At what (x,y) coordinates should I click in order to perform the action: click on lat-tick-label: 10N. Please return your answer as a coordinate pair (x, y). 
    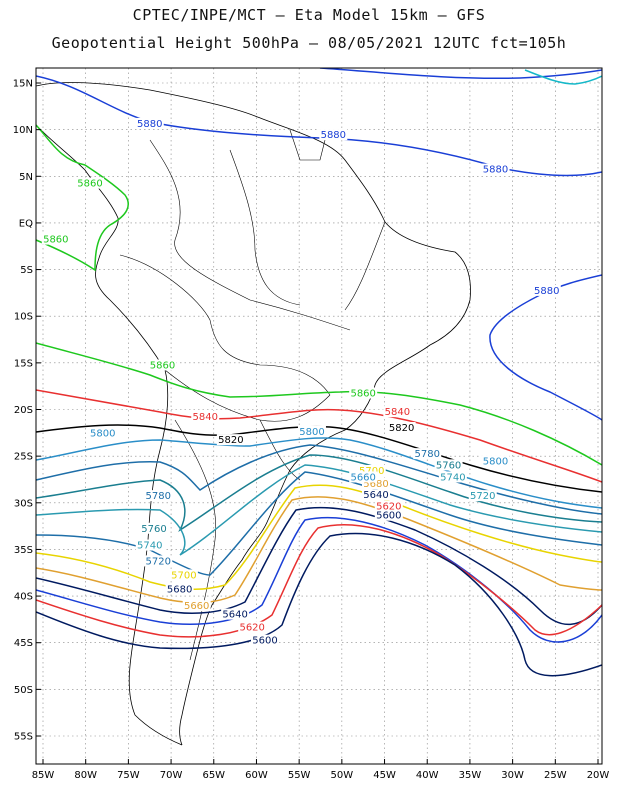
    Looking at the image, I should click on (23, 130).